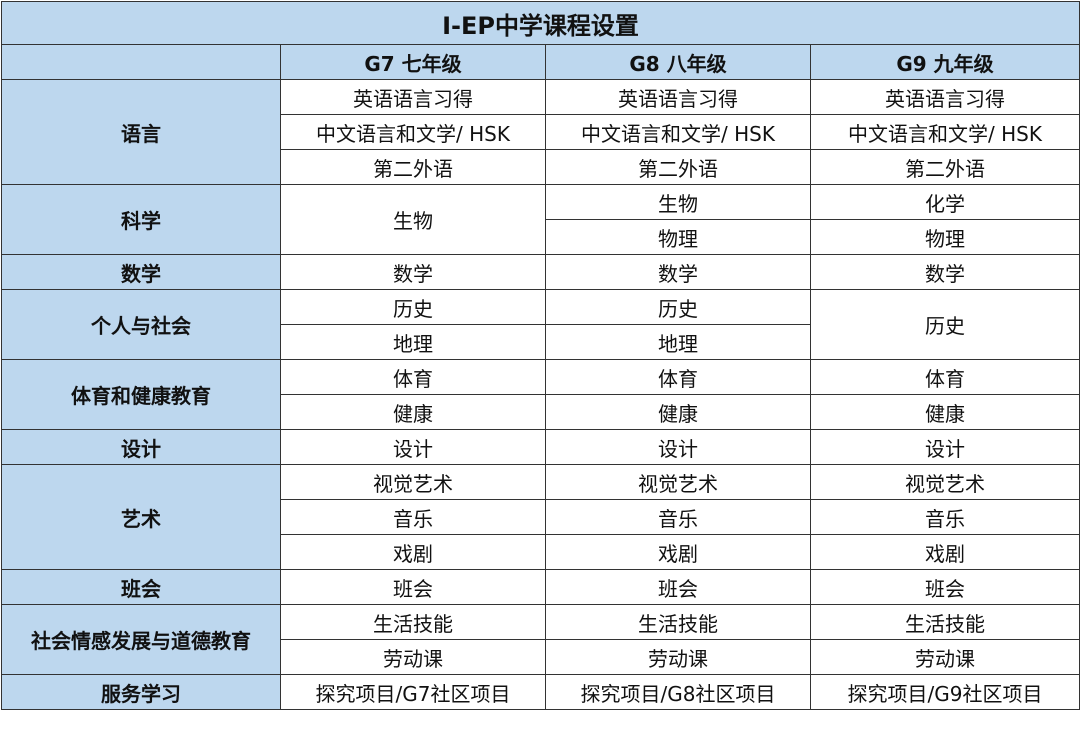 Image resolution: width=1080 pixels, height=730 pixels. What do you see at coordinates (945, 62) in the screenshot?
I see `grade-header-g9: G9 九年级` at bounding box center [945, 62].